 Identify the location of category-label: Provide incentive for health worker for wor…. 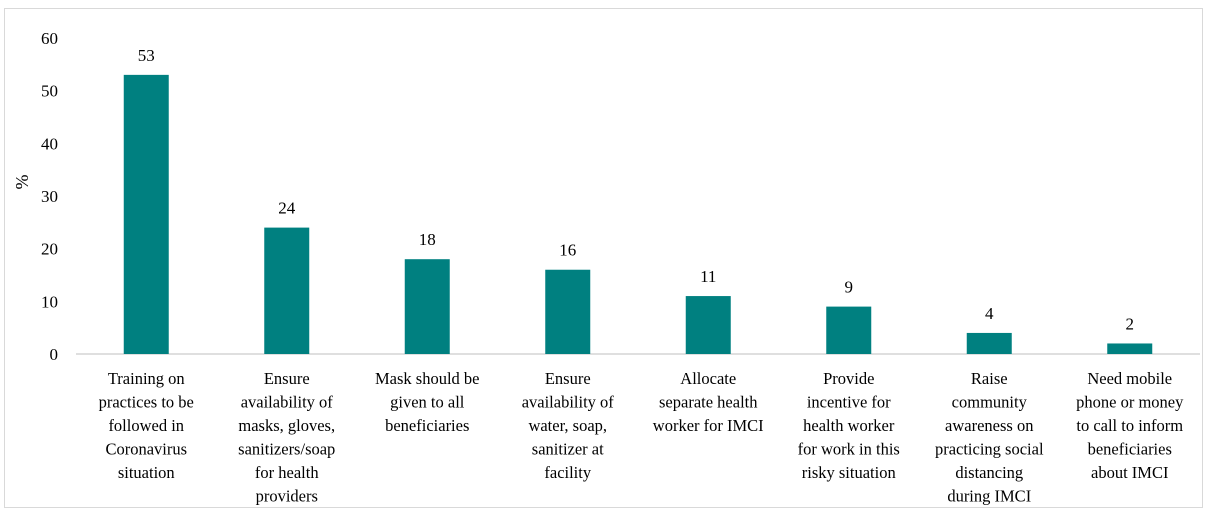
(849, 425).